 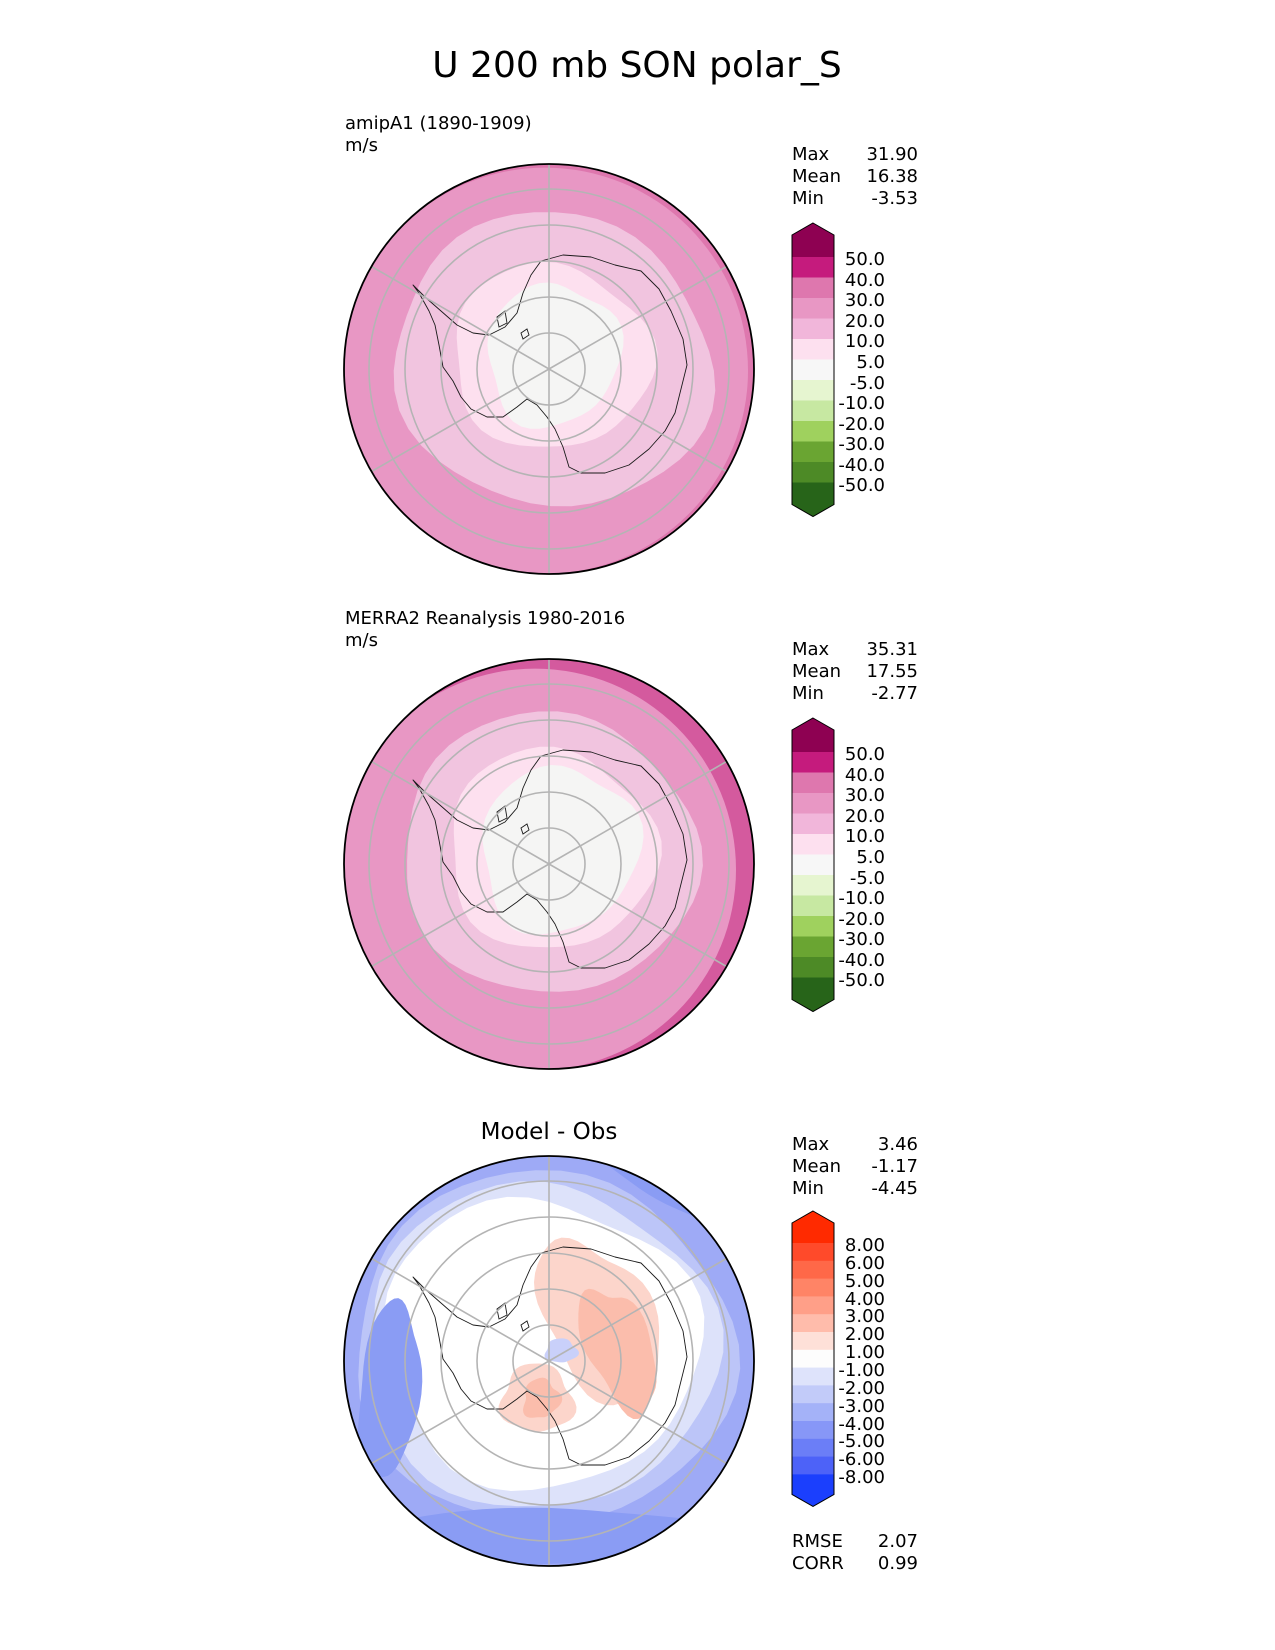 I want to click on stat-value: 3.46, so click(x=898, y=1144).